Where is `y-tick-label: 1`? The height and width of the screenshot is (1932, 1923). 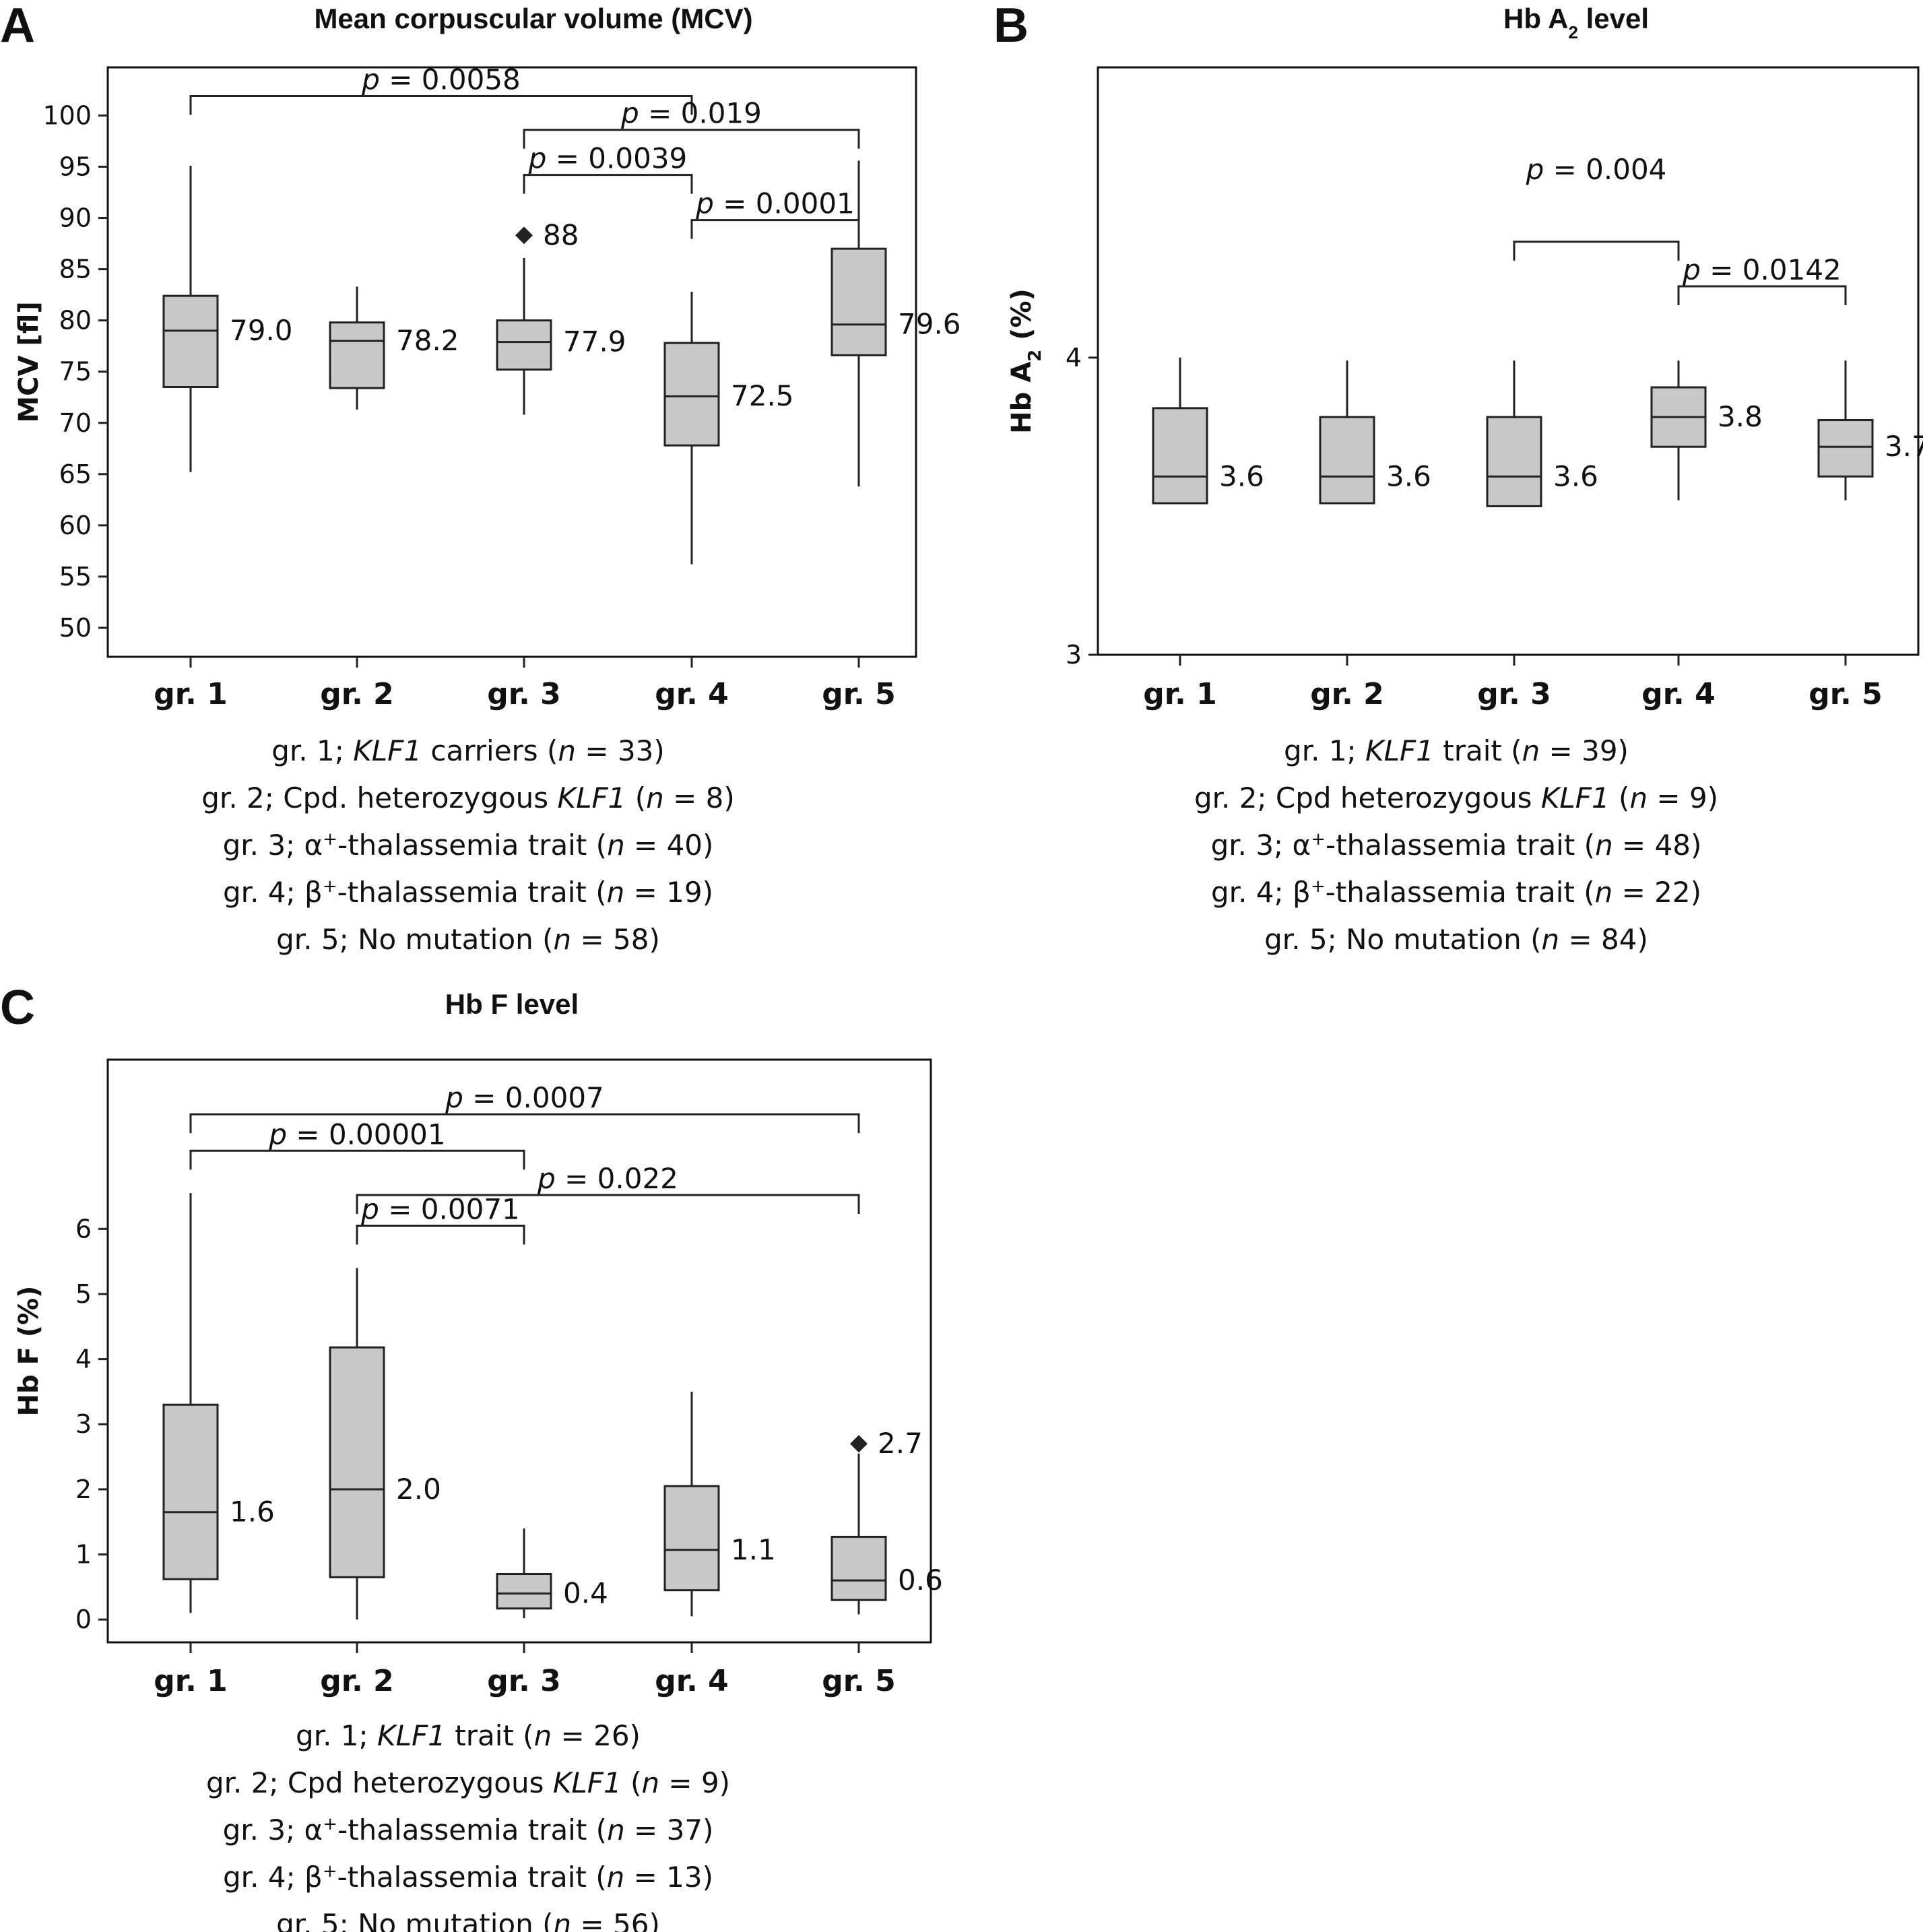
y-tick-label: 1 is located at coordinates (83, 1555).